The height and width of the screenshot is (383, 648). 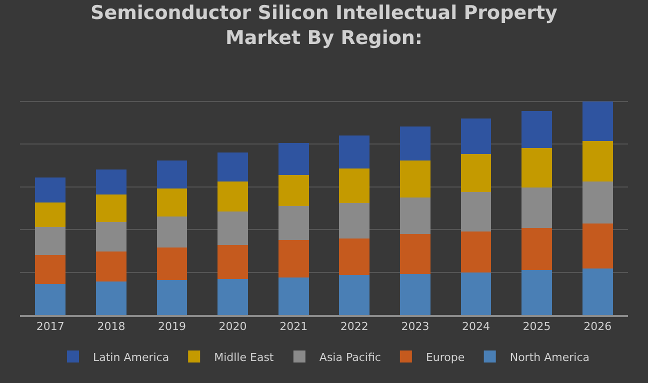 I want to click on x-tick-label: 2018, so click(x=111, y=326).